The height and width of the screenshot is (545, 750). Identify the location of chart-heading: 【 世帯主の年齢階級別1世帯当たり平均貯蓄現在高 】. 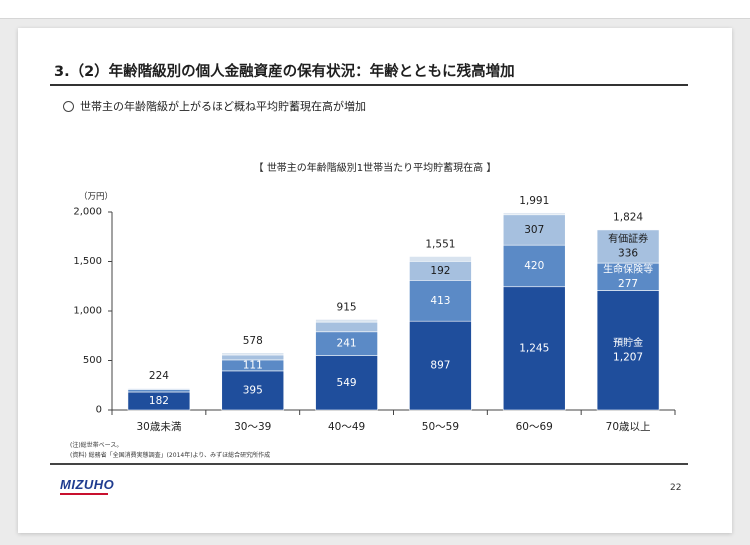
(375, 166).